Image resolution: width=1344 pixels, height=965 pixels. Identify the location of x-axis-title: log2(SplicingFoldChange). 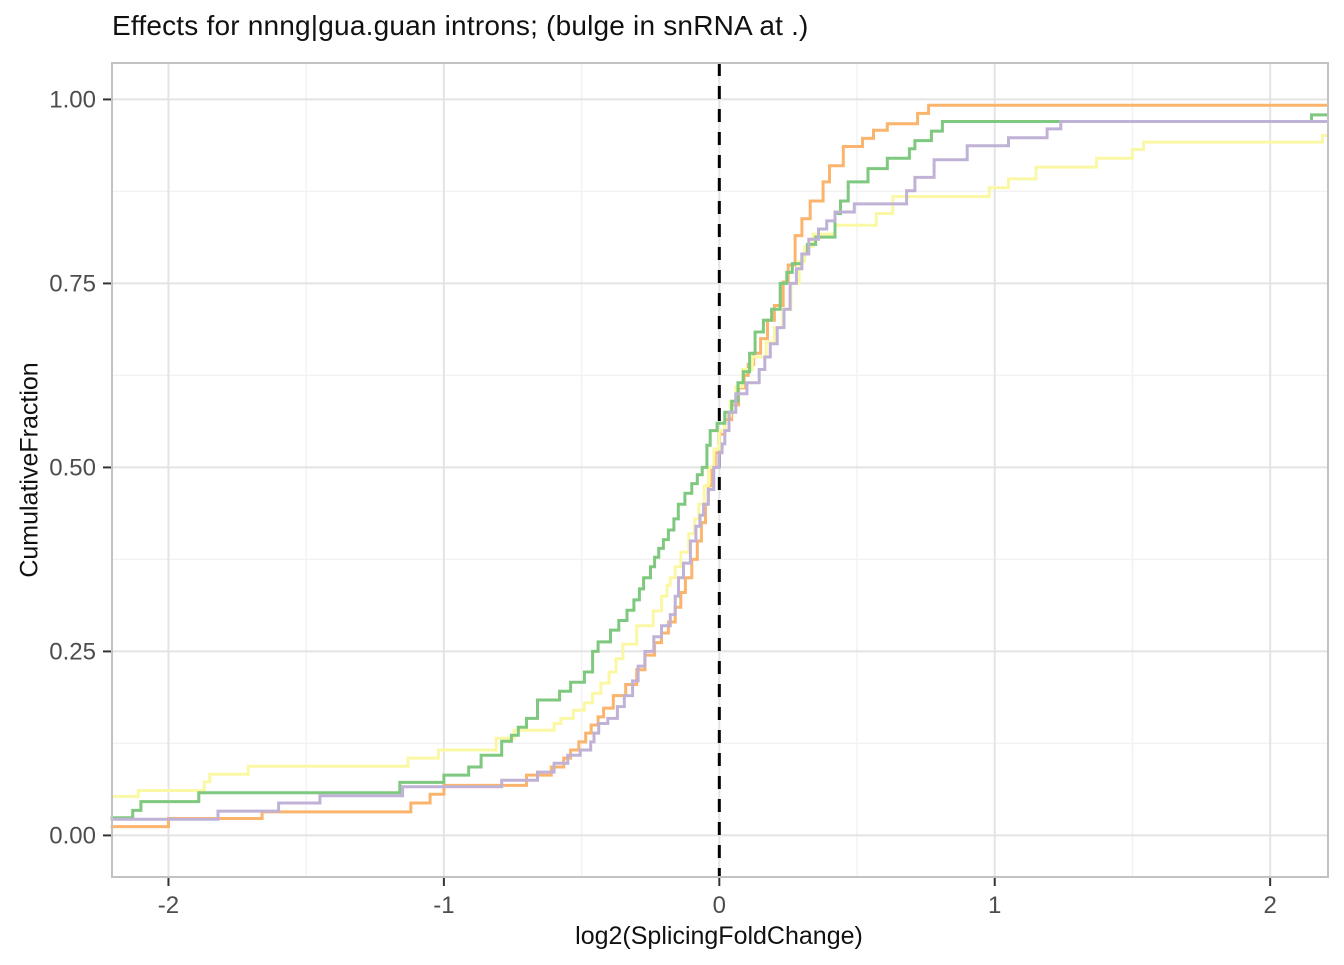
(719, 936).